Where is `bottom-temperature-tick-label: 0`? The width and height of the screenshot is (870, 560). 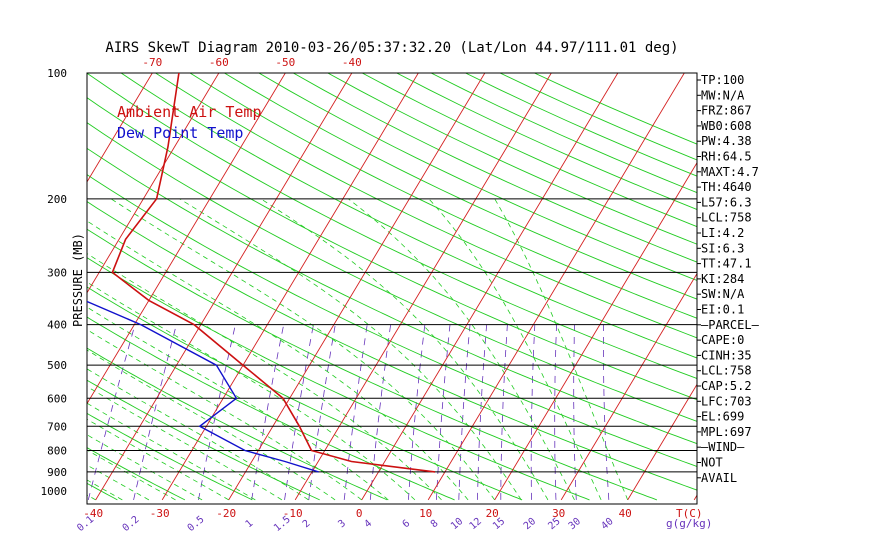
bottom-temperature-tick-label: 0 is located at coordinates (359, 513).